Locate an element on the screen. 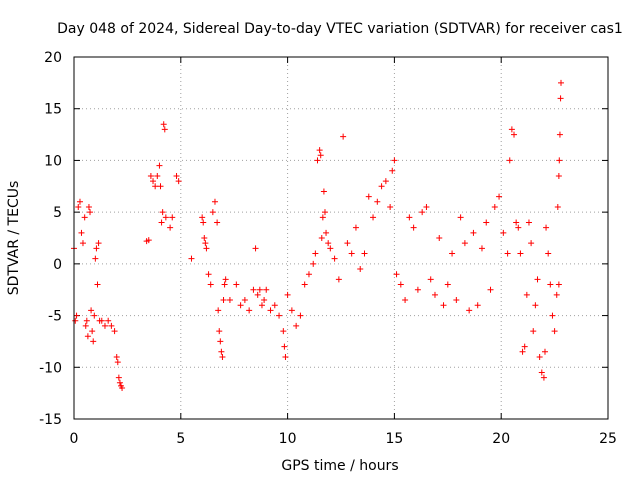 This screenshot has width=640, height=480. x-axis-label: GPS time / hours is located at coordinates (339, 466).